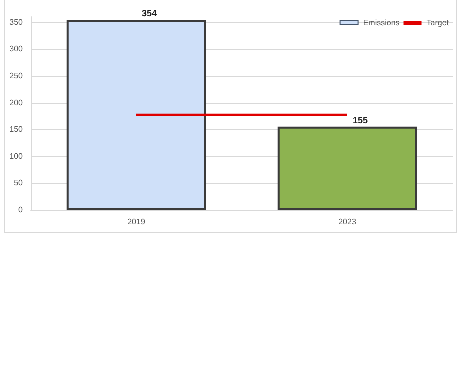 The image size is (466, 366). I want to click on y-tick-label: 300, so click(17, 49).